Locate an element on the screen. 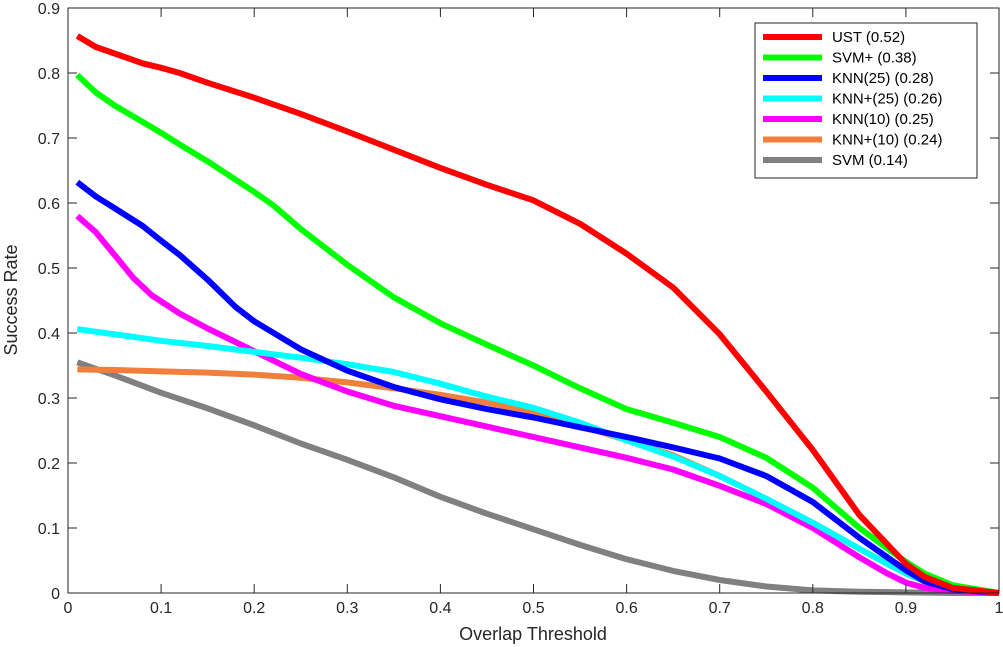  x-tick-label: 0.2 is located at coordinates (254, 608).